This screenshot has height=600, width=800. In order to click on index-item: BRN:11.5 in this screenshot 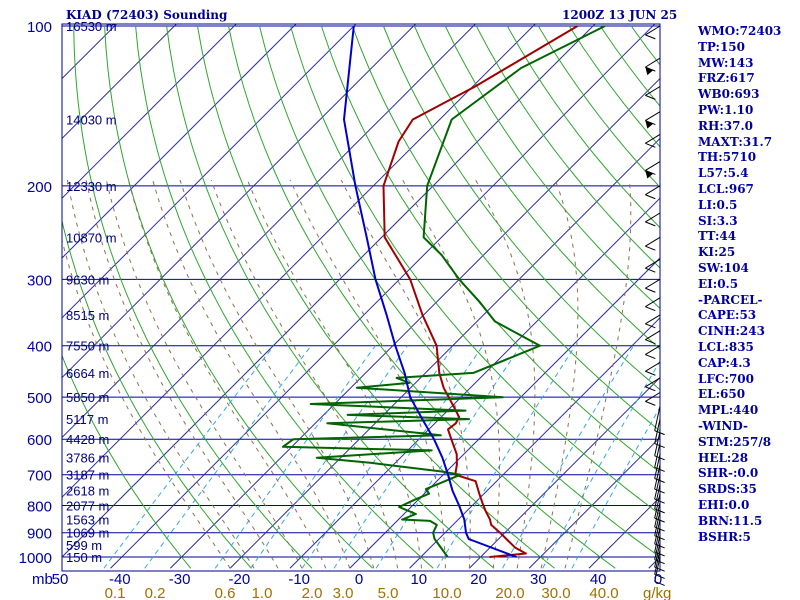, I will do `click(730, 520)`.